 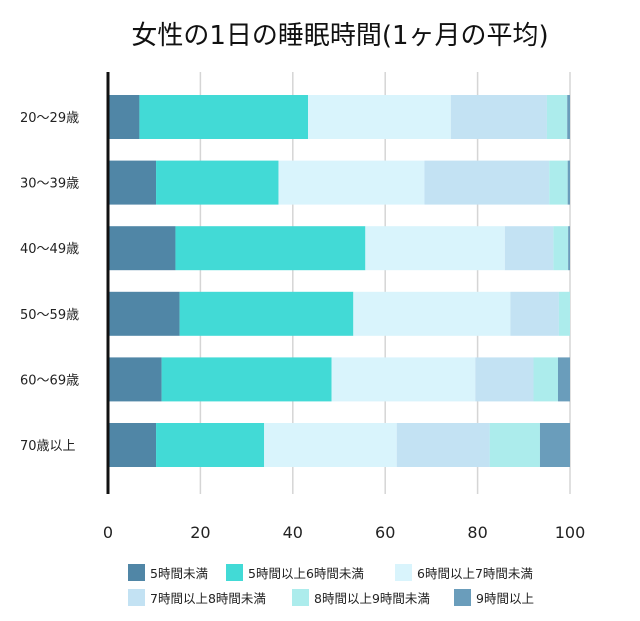 What do you see at coordinates (372, 598) in the screenshot?
I see `legend-label: 8時間以上9時間未満` at bounding box center [372, 598].